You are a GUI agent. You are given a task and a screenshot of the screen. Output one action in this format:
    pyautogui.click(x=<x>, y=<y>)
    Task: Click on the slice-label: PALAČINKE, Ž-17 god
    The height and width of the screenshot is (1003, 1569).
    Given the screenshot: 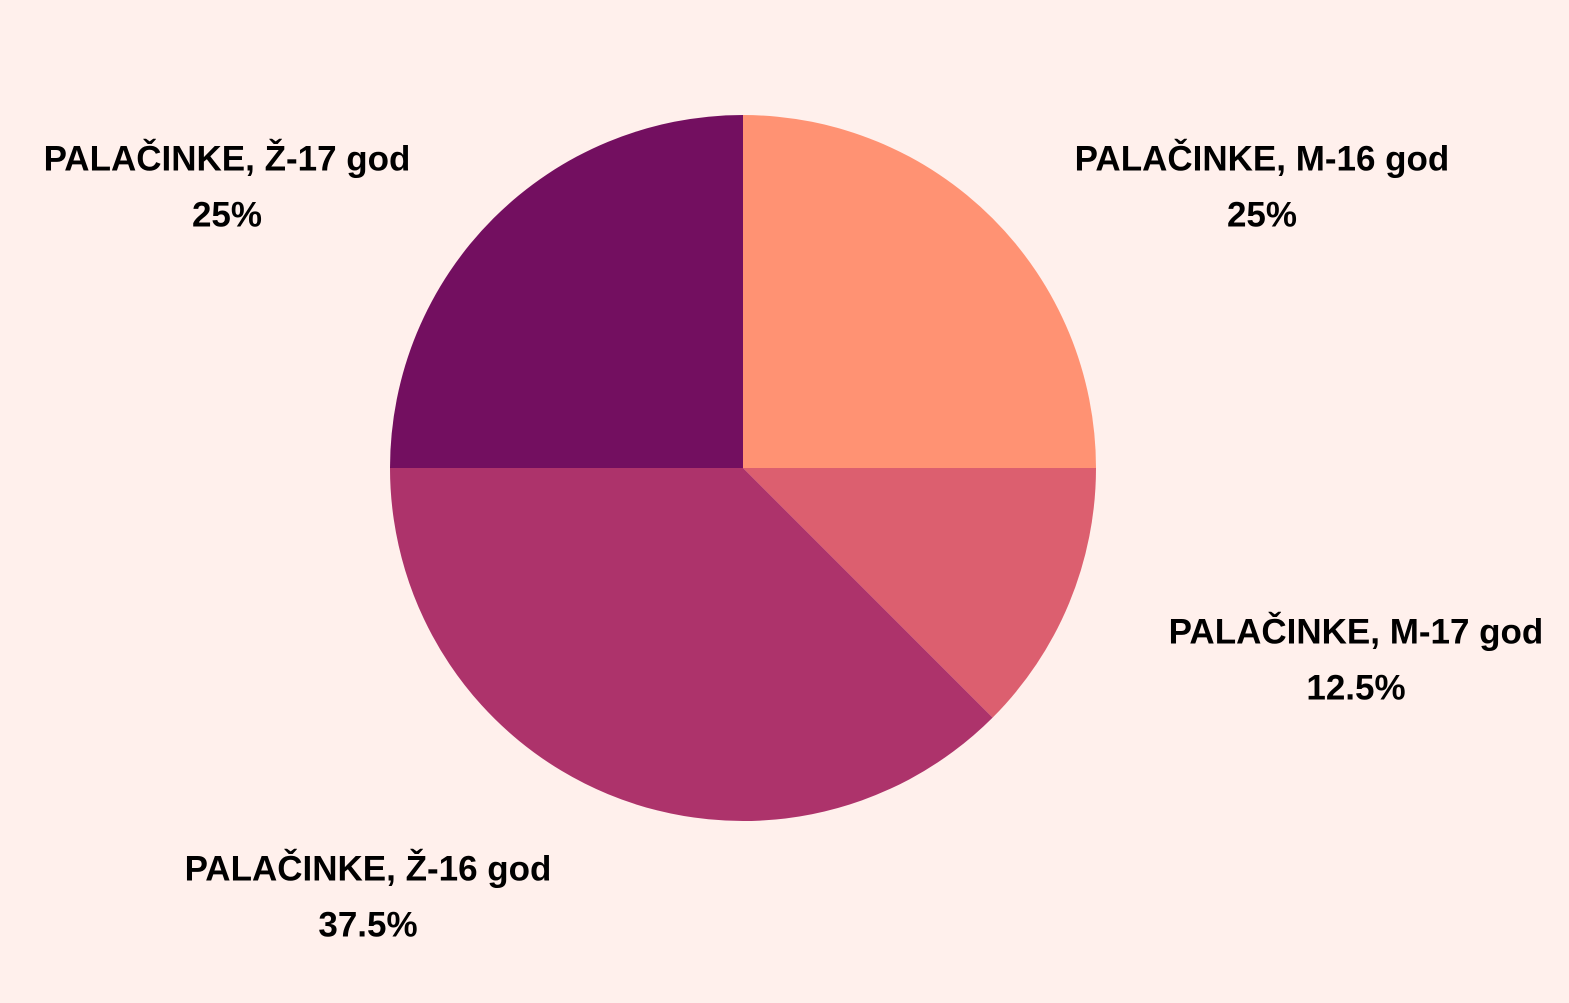 What is the action you would take?
    pyautogui.click(x=227, y=158)
    